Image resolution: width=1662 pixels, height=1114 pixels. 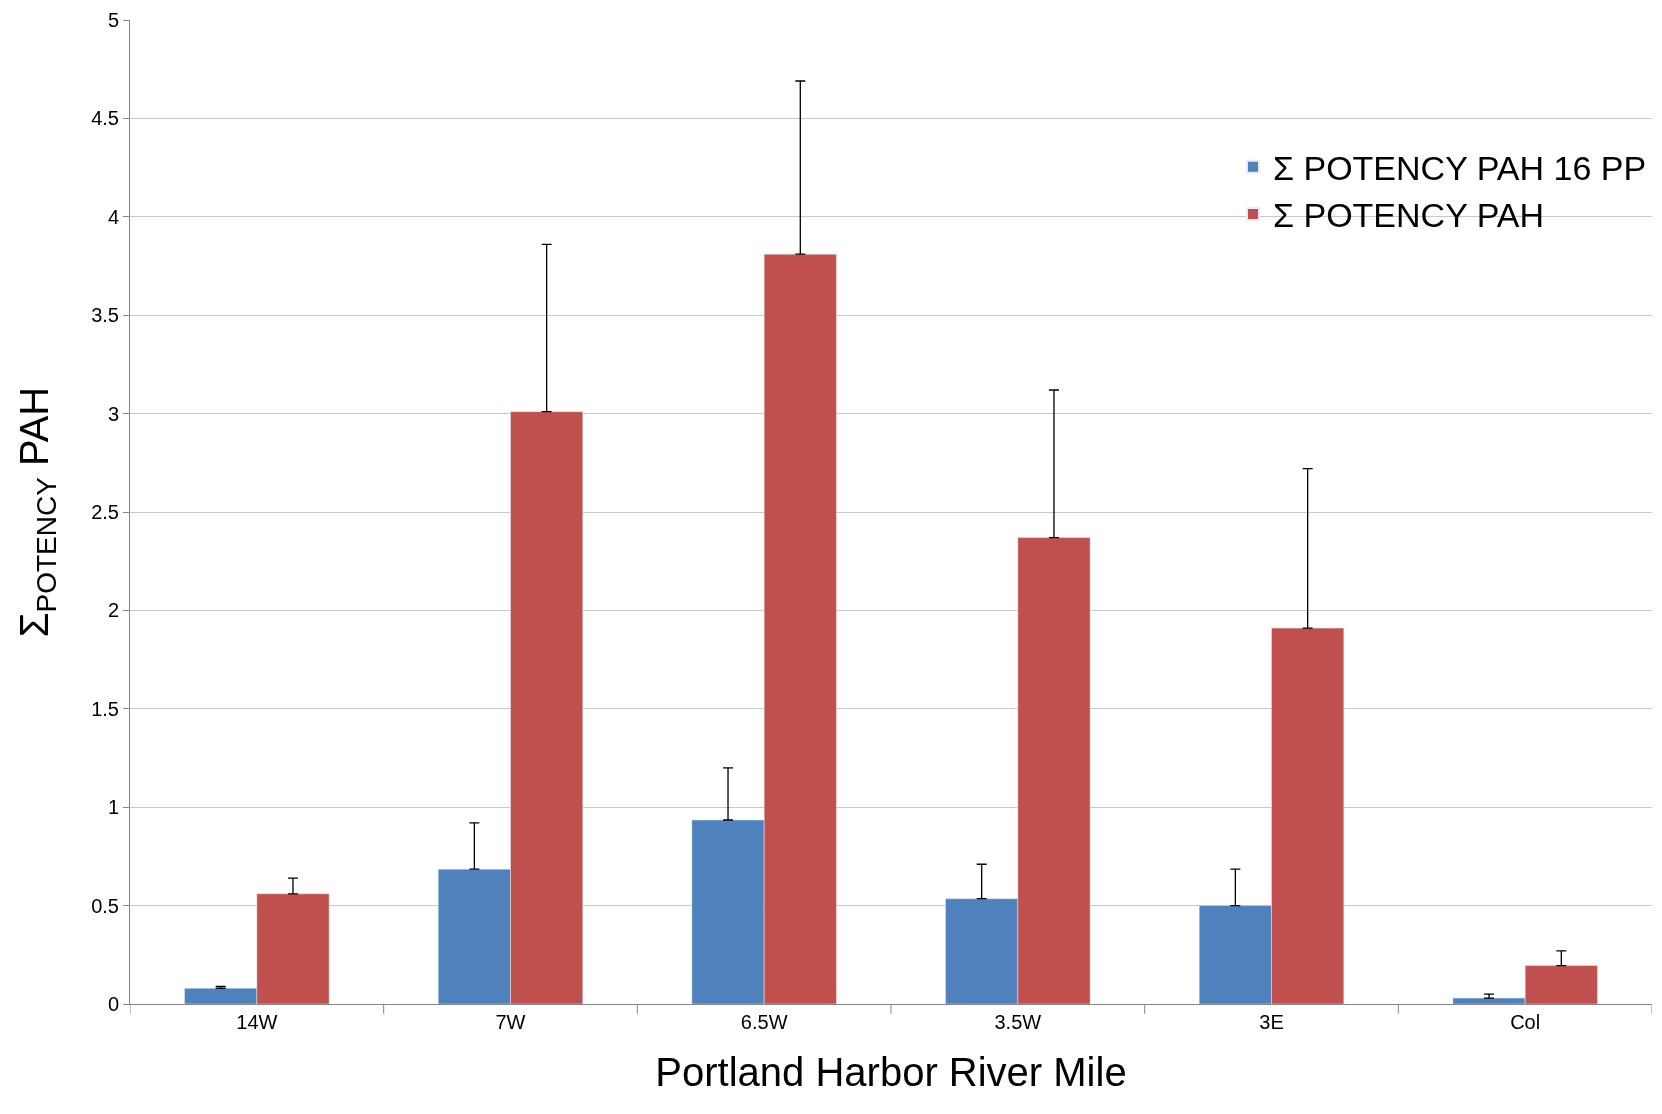 I want to click on y-tick-label: 4.5, so click(x=105, y=118).